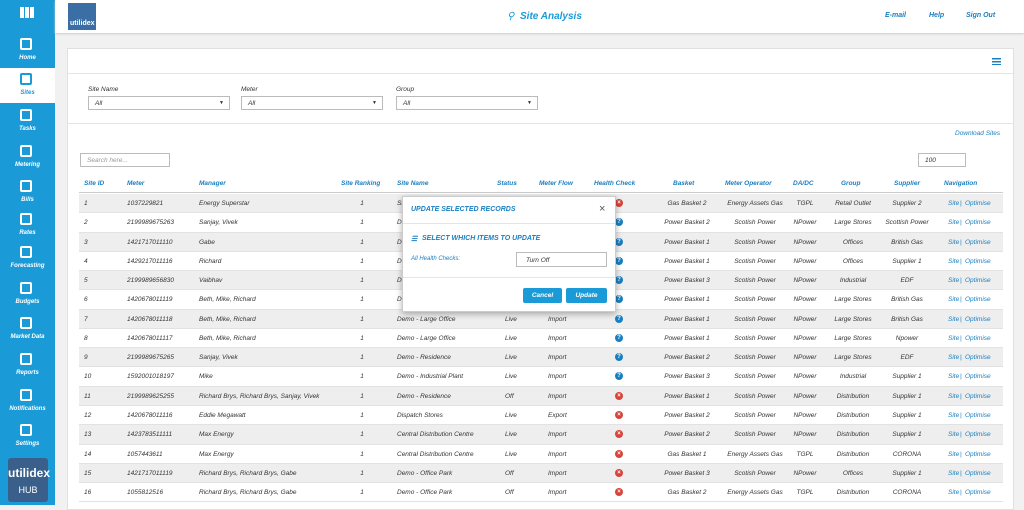 The width and height of the screenshot is (1024, 510). Describe the element at coordinates (561, 259) in the screenshot. I see `field-select: Turn Off` at that location.